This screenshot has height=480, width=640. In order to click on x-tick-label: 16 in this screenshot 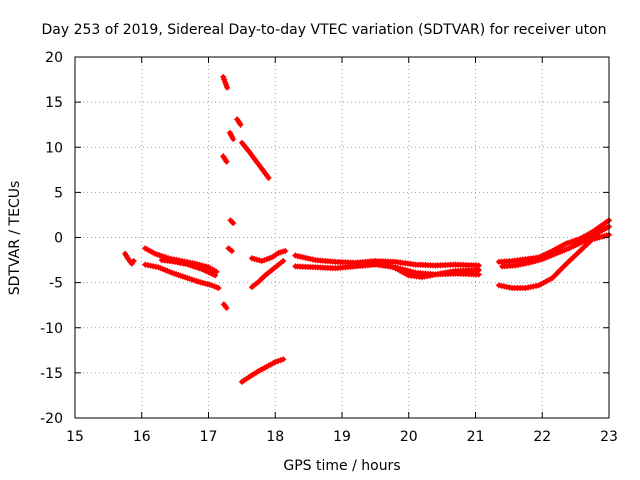, I will do `click(142, 437)`.